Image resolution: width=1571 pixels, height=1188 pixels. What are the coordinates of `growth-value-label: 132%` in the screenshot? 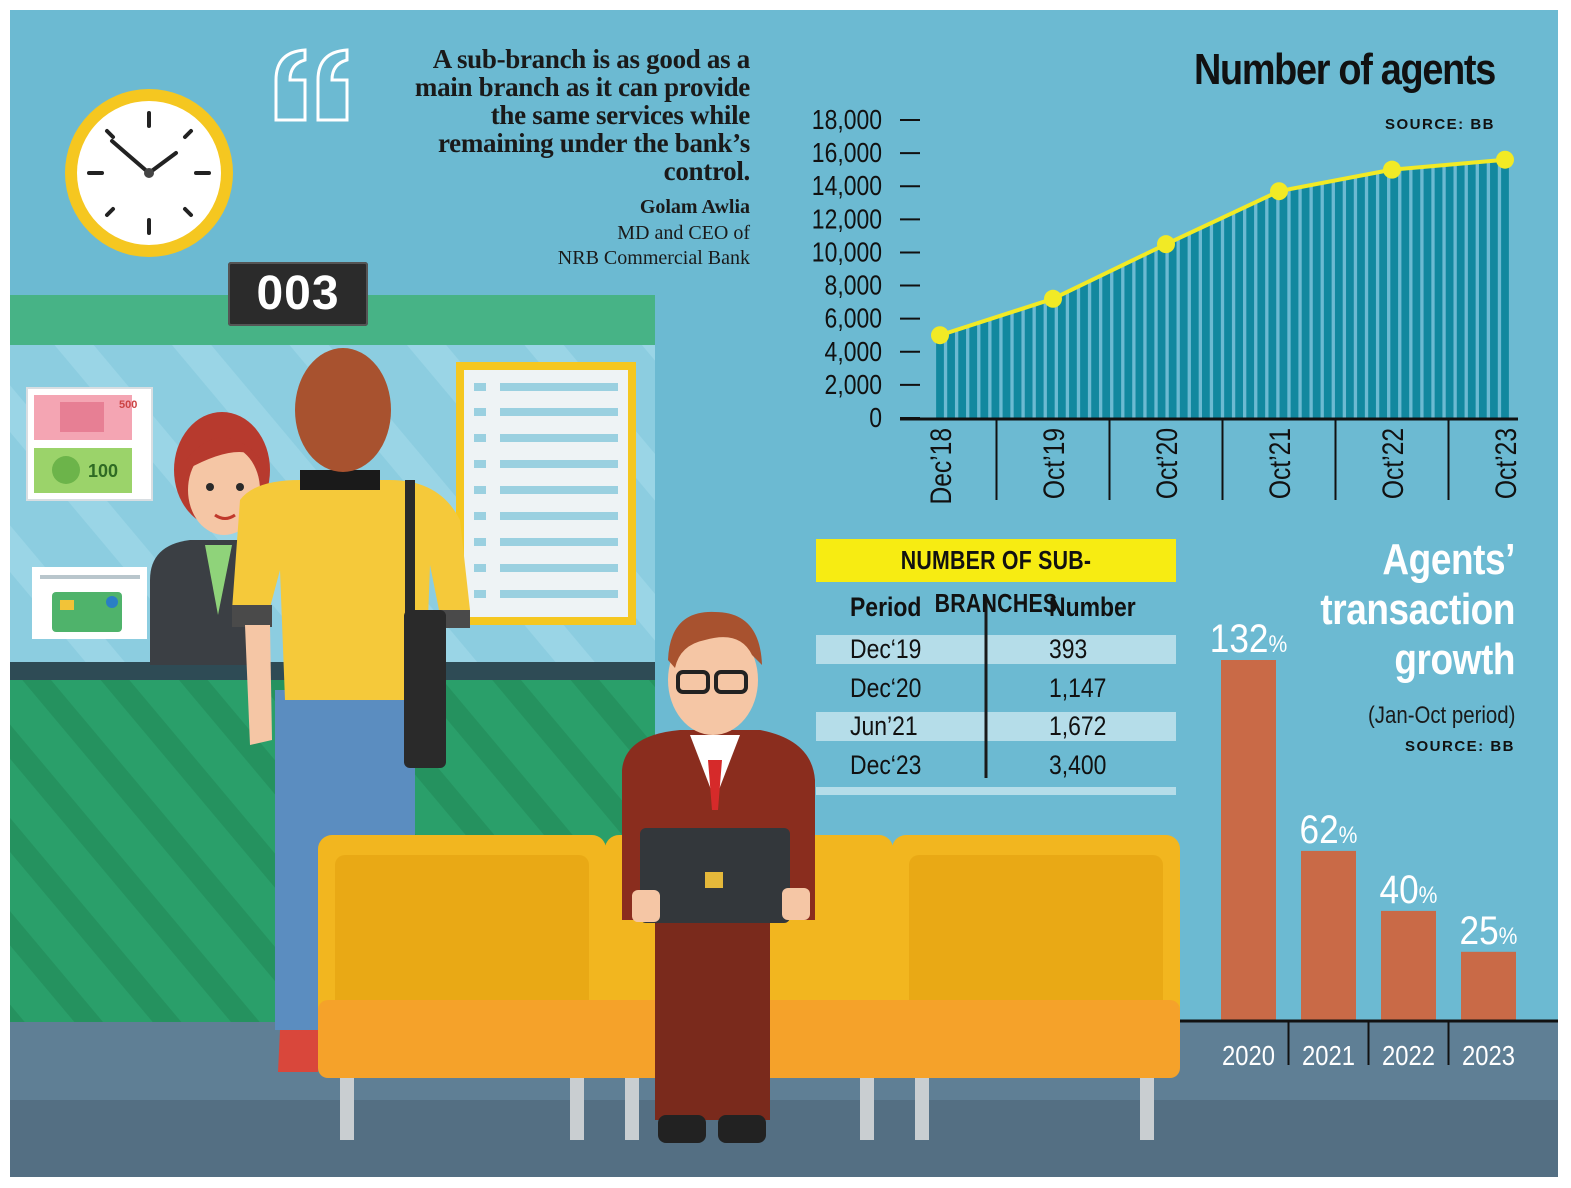 It's located at (1248, 638).